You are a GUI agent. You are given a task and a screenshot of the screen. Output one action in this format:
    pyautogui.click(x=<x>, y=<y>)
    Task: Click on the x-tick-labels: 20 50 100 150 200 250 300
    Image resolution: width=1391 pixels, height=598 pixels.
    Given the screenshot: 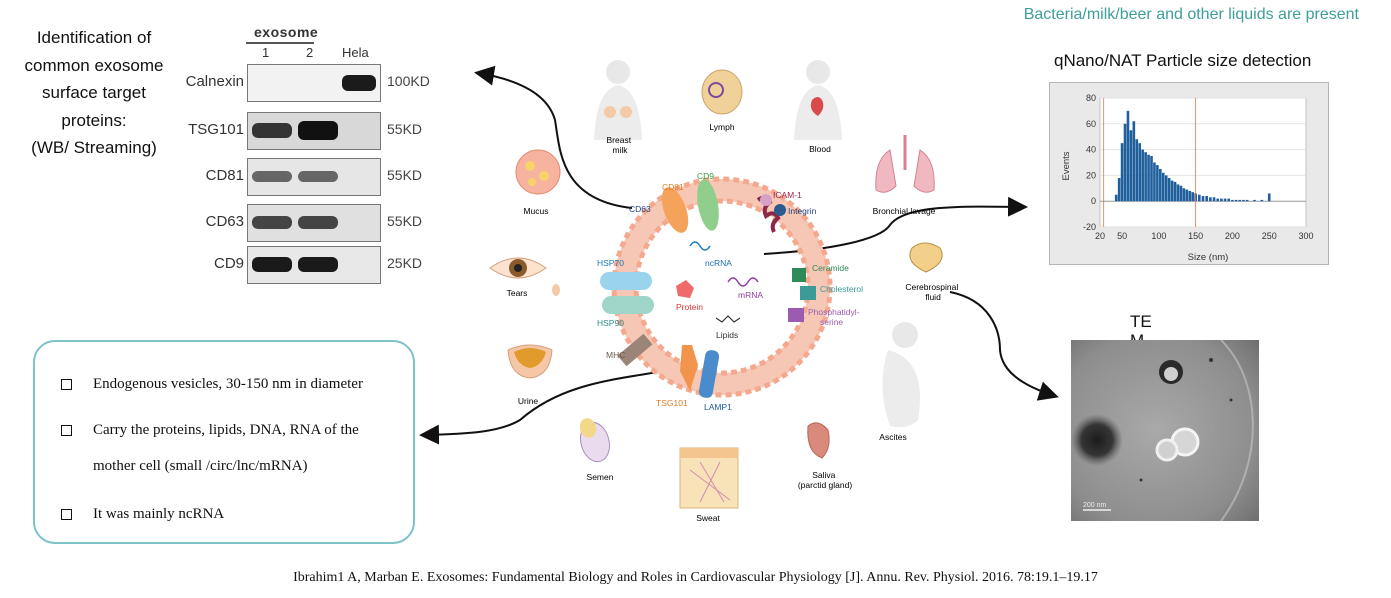 What is the action you would take?
    pyautogui.click(x=1204, y=236)
    